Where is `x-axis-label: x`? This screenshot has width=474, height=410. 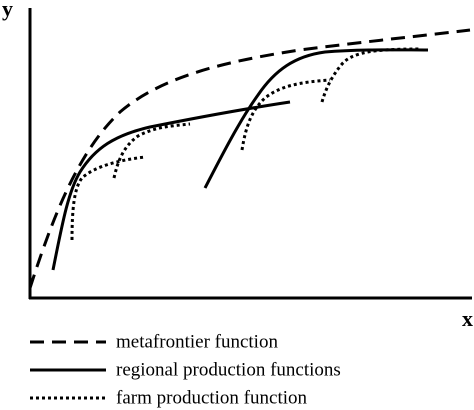
x-axis-label: x is located at coordinates (467, 318).